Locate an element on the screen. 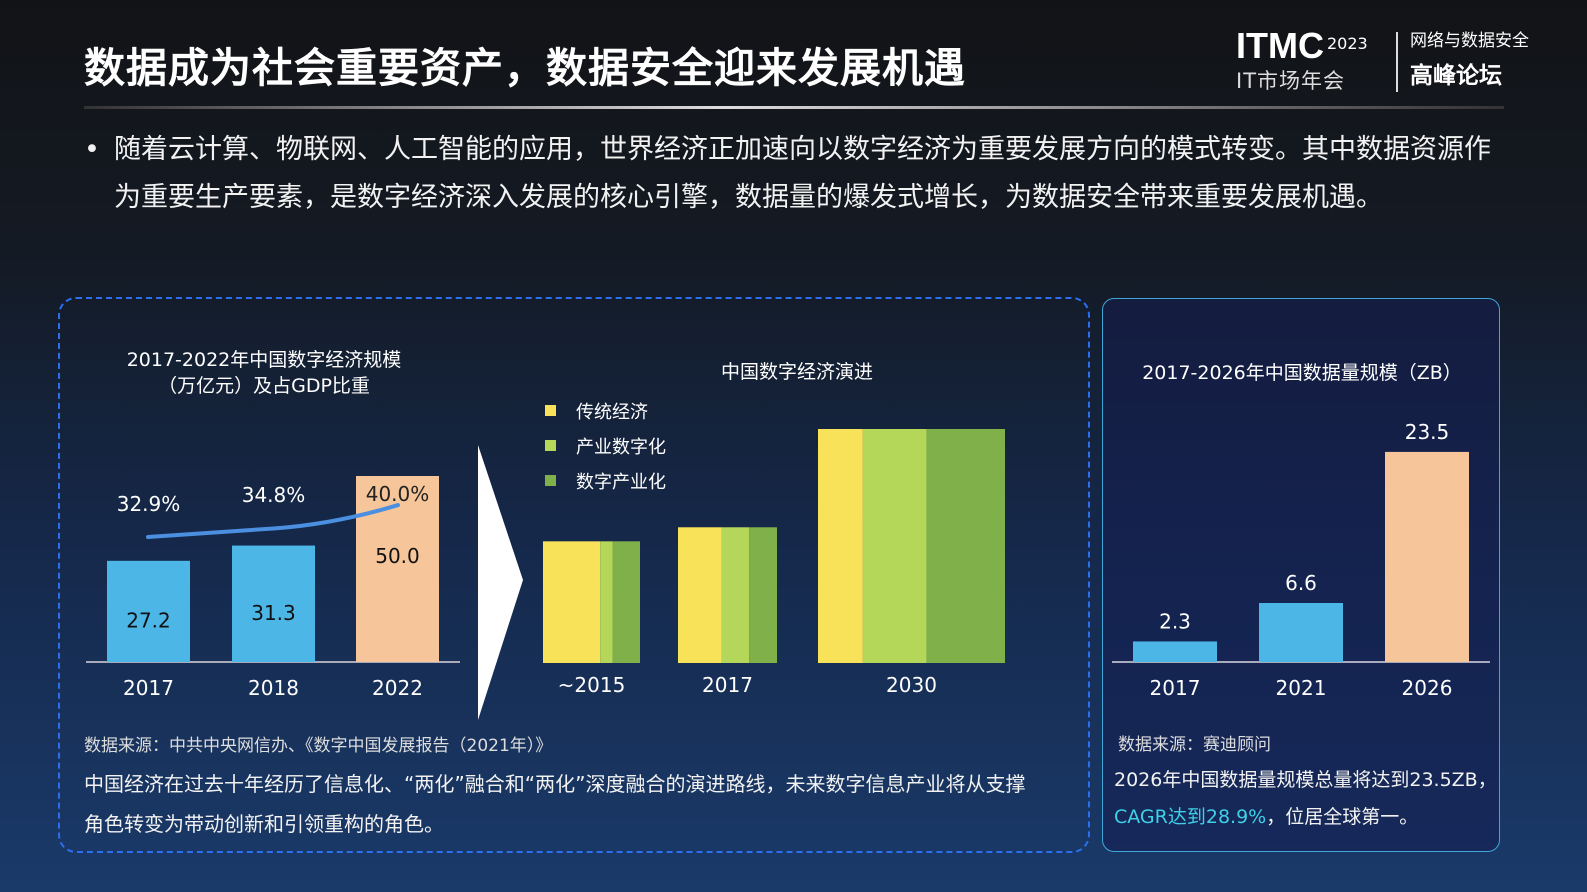 This screenshot has height=892, width=1587. chart3-bar-2021 is located at coordinates (1301, 632).